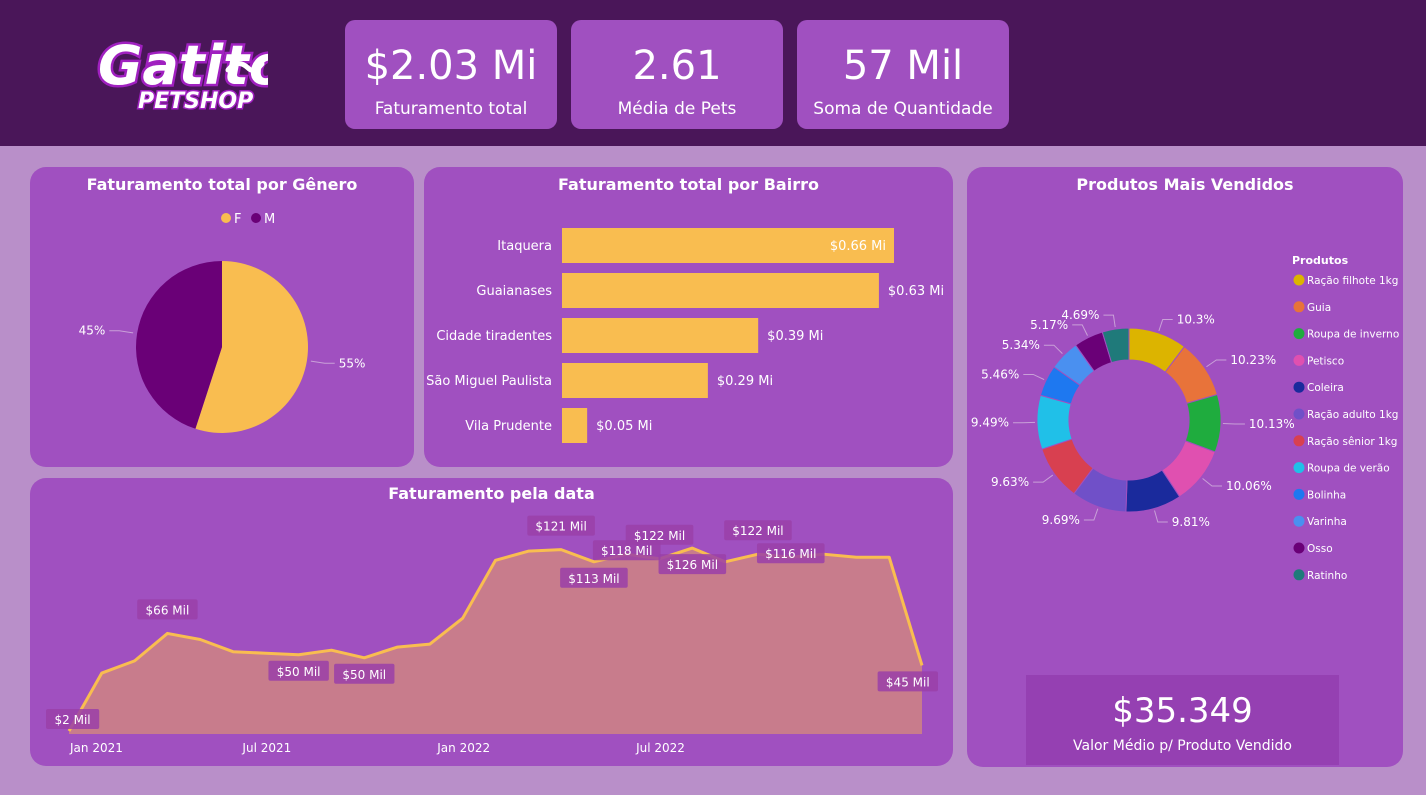  I want to click on legend-label: Osso, so click(1320, 549).